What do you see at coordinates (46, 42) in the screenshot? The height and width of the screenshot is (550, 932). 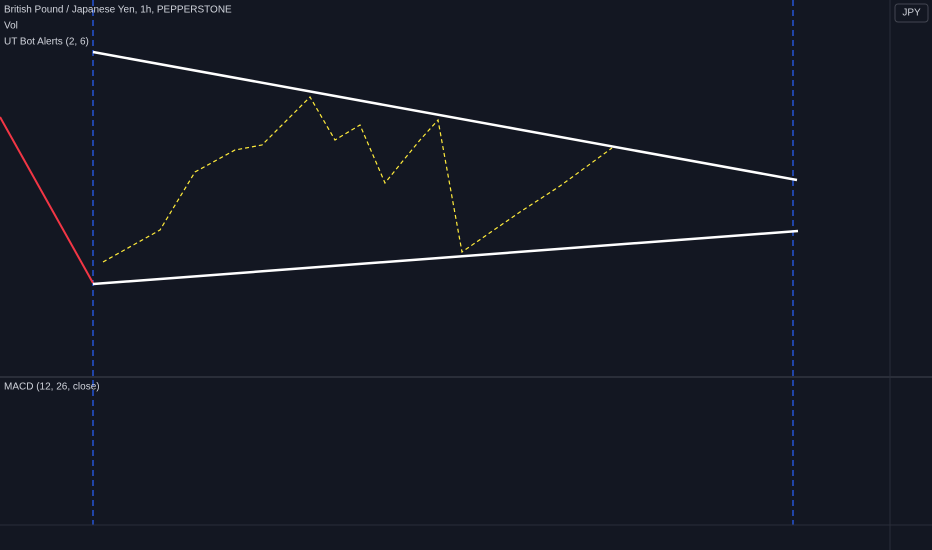 I see `indicator-label: UT Bot Alerts (2, 6)` at bounding box center [46, 42].